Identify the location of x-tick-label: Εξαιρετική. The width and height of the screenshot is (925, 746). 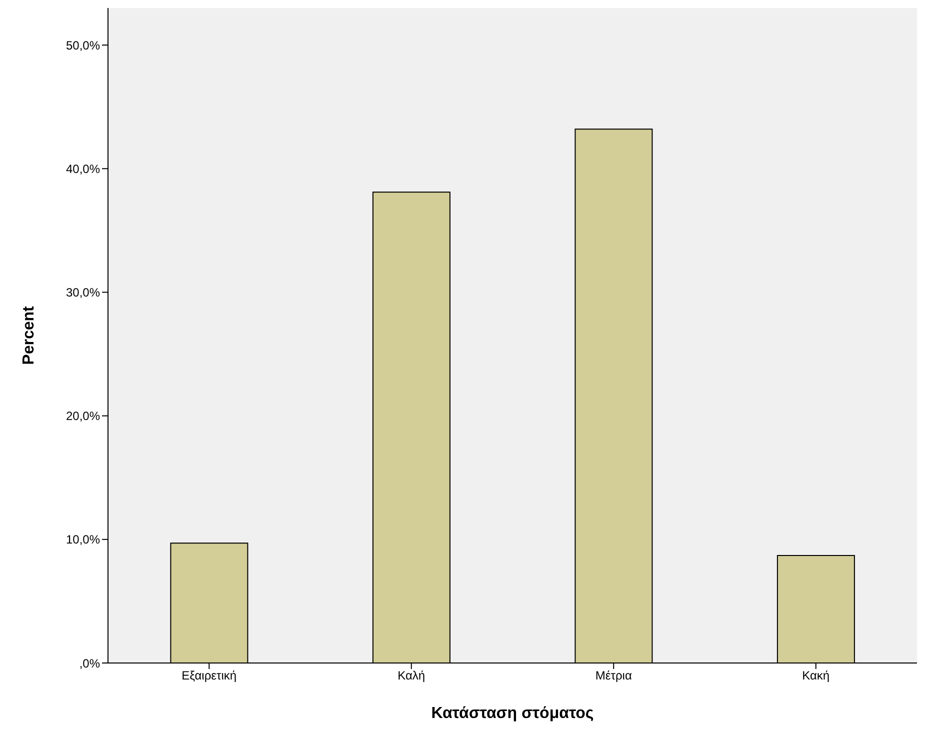
(209, 675).